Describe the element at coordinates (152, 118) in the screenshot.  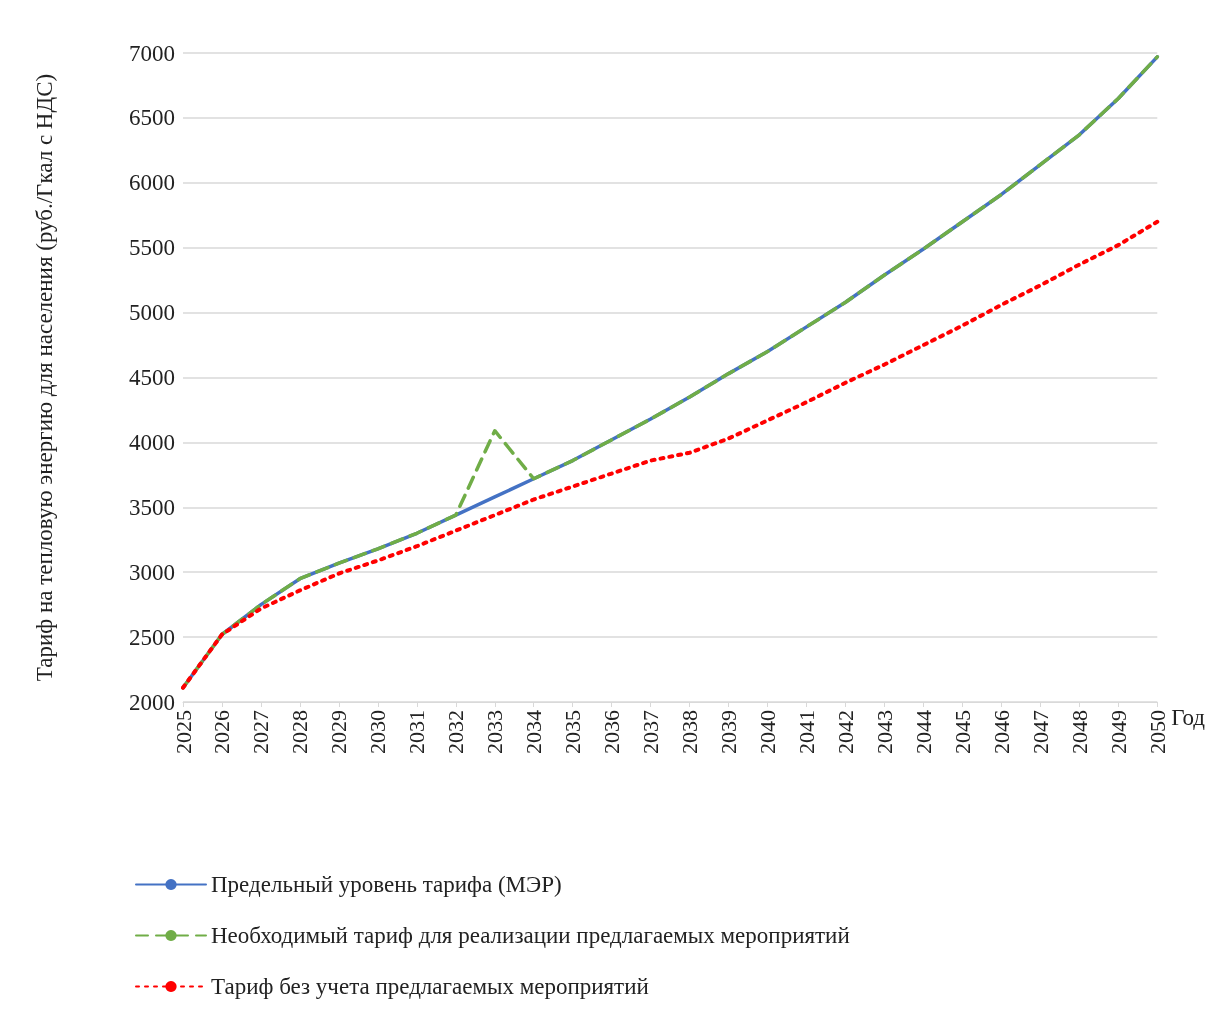
I see `y-tick-label: 6500` at that location.